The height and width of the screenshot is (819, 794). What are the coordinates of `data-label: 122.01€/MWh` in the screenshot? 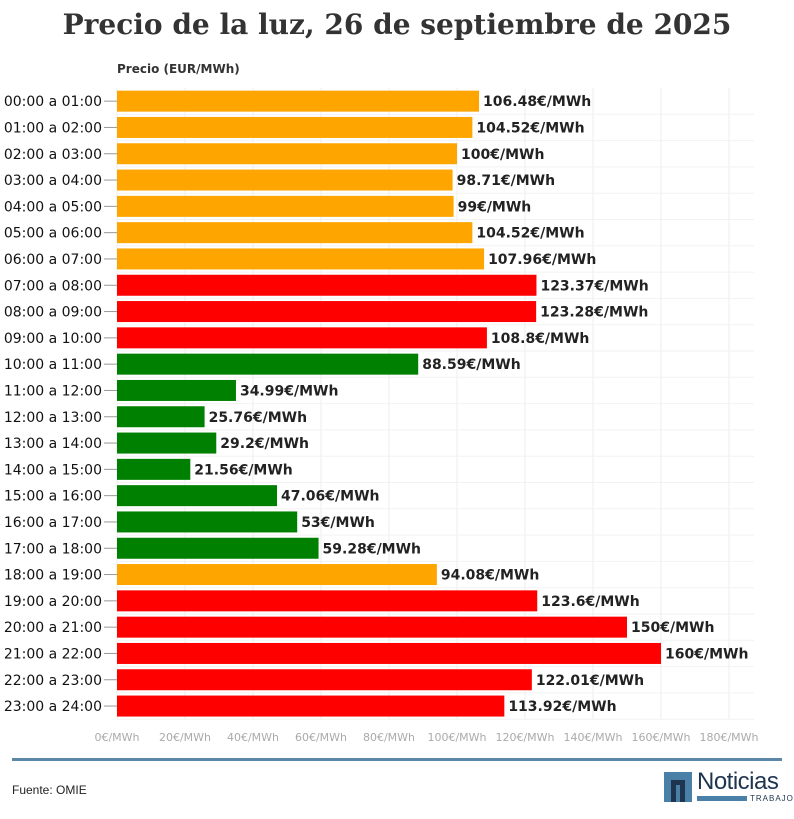 It's located at (590, 681).